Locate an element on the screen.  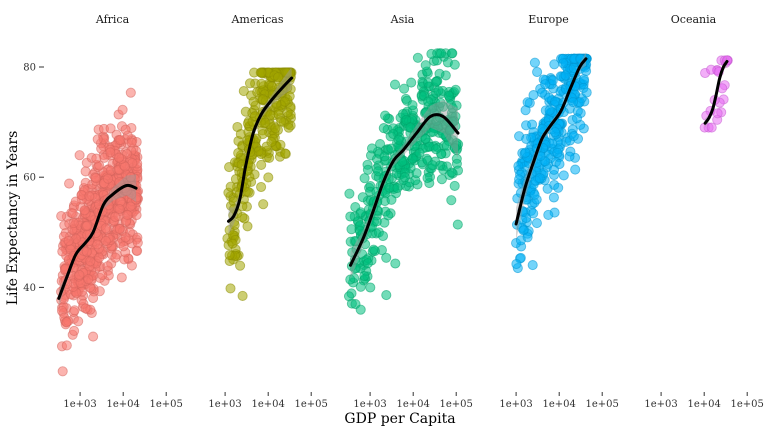
y-tick-label: 60 is located at coordinates (29, 178).